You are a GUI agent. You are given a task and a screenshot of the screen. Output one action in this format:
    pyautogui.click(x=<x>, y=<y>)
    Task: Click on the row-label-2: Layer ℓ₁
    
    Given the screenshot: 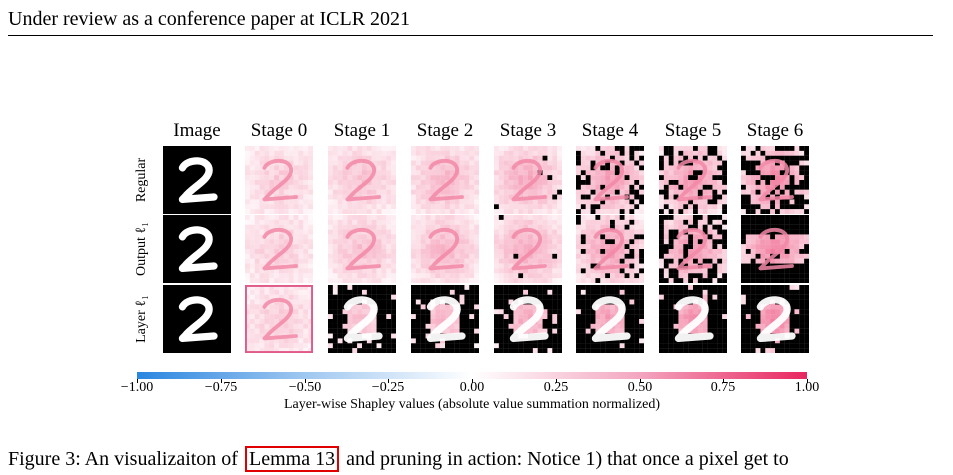 What is the action you would take?
    pyautogui.click(x=141, y=319)
    